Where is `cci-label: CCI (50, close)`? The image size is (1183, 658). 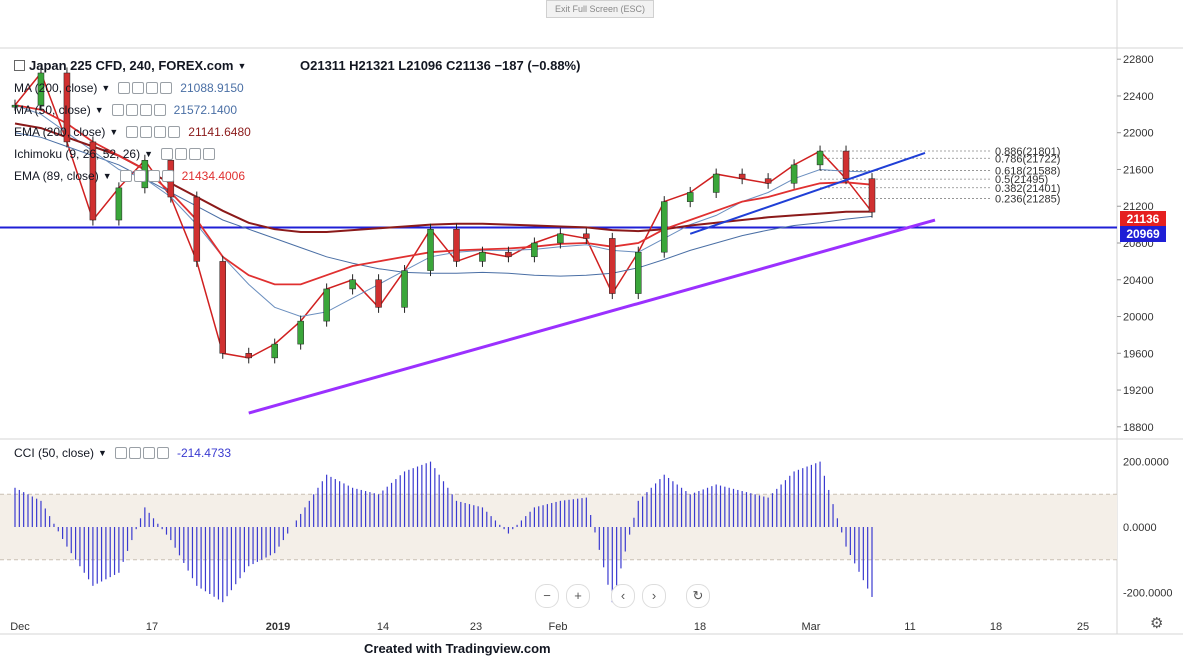
cci-label: CCI (50, close) is located at coordinates (54, 453).